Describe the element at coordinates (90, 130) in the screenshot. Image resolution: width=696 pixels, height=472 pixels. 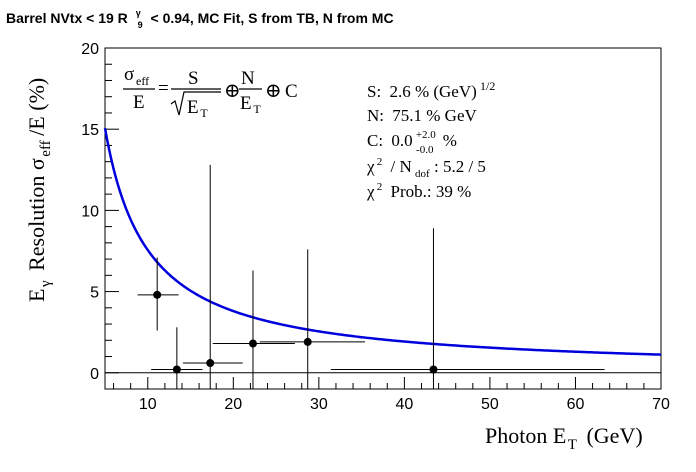
I see `y-tick-label: 15` at that location.